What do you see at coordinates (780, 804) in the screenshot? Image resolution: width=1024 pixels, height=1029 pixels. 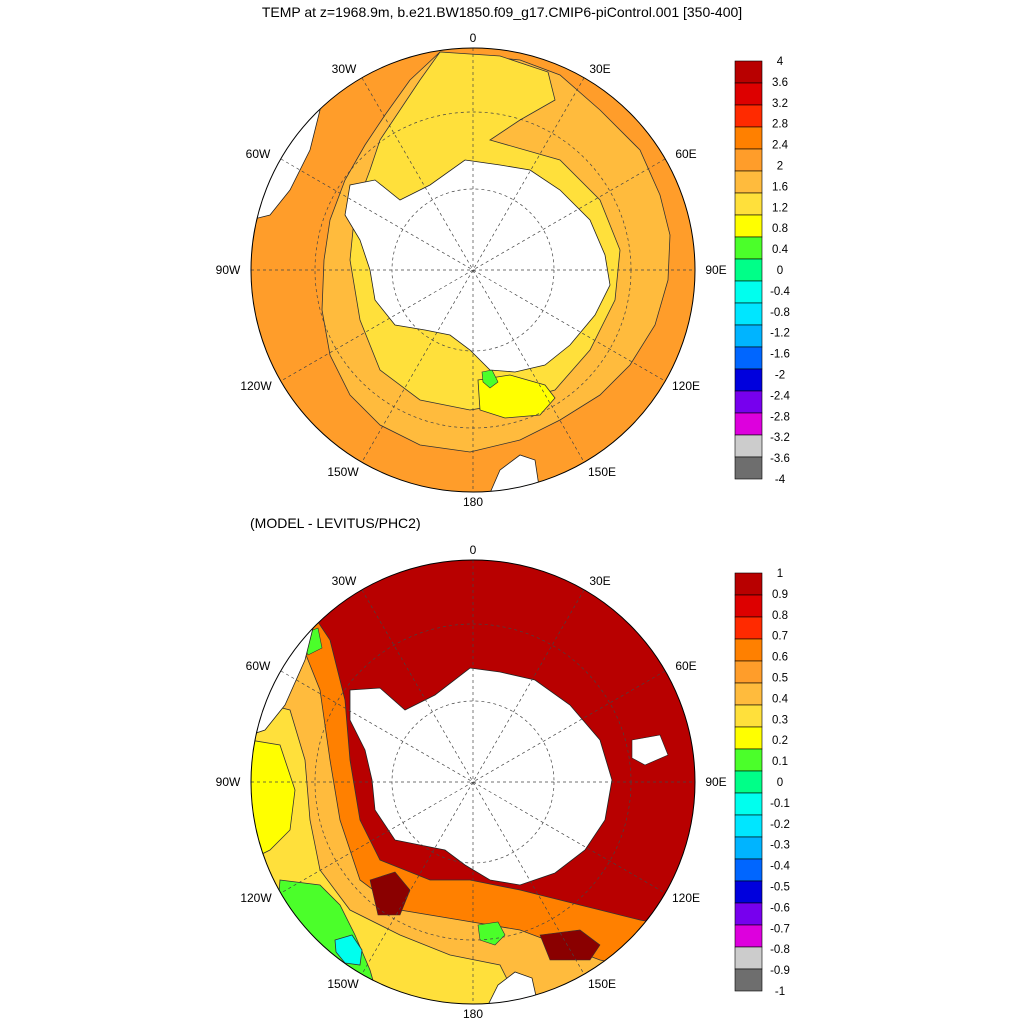 I see `colorbar-tick-label: -0.1` at bounding box center [780, 804].